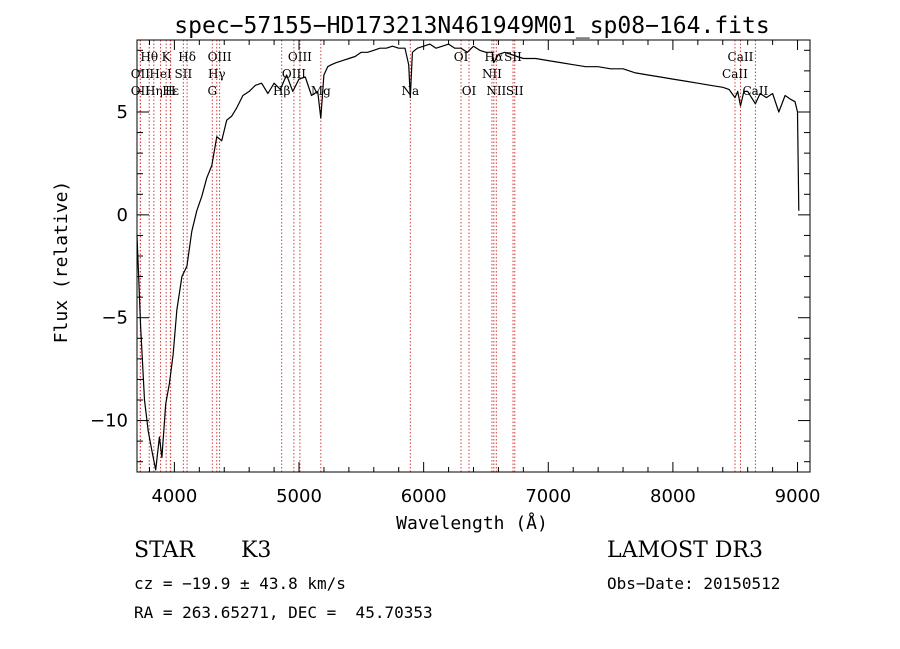  What do you see at coordinates (114, 318) in the screenshot?
I see `y-tick-label-2: −5` at bounding box center [114, 318].